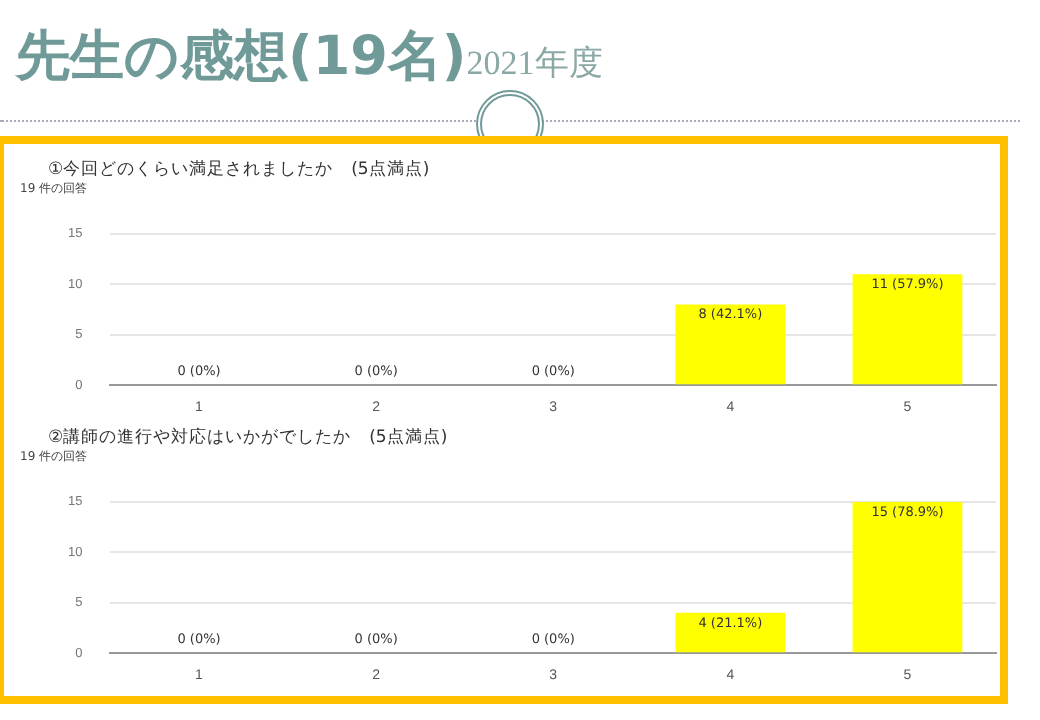 Image resolution: width=1040 pixels, height=720 pixels. What do you see at coordinates (239, 171) in the screenshot?
I see `chart-title: ①今回どのくらい満足されましたか (5点満点)` at bounding box center [239, 171].